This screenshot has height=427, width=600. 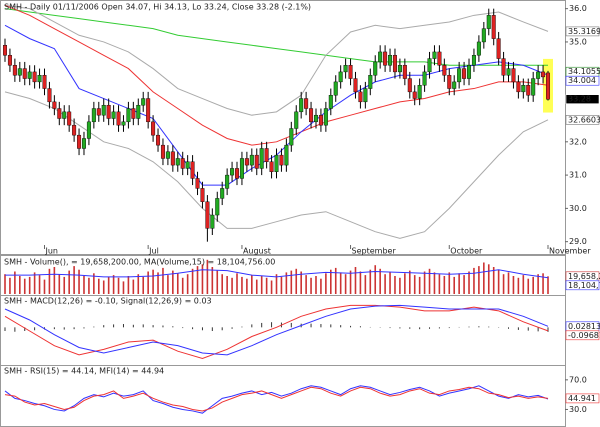 I want to click on x-tick-label: September, so click(x=374, y=251).